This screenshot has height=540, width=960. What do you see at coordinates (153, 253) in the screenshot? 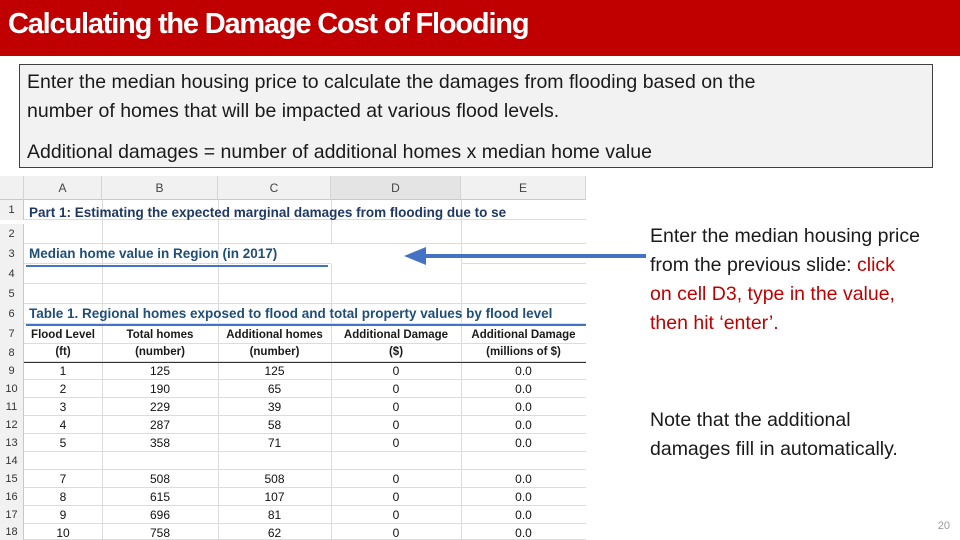
I see `median-label-cell: Median home value in Region (in 2017)` at bounding box center [153, 253].